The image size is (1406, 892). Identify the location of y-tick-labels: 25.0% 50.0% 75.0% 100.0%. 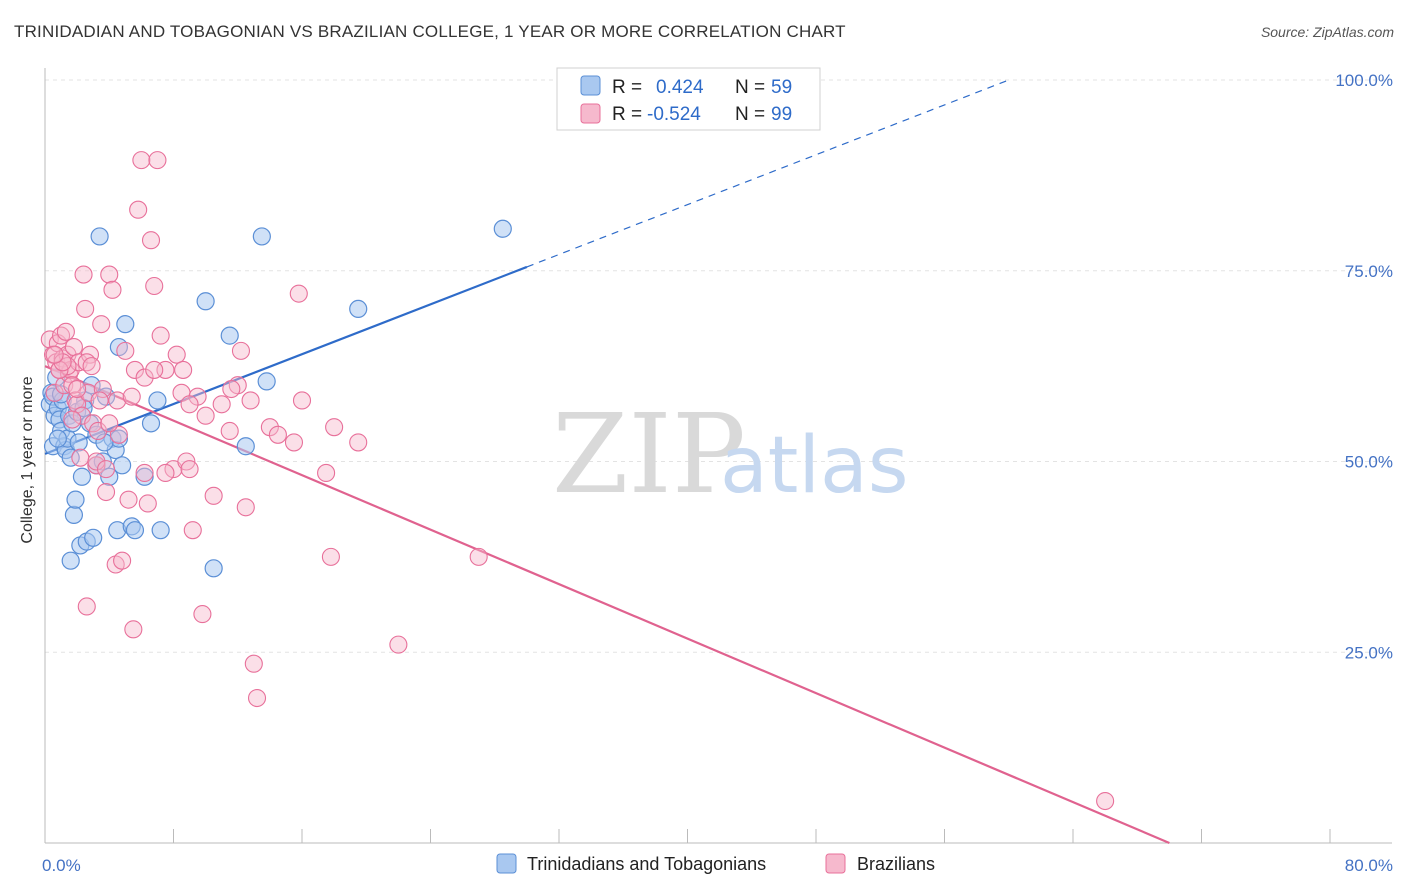
(1364, 366).